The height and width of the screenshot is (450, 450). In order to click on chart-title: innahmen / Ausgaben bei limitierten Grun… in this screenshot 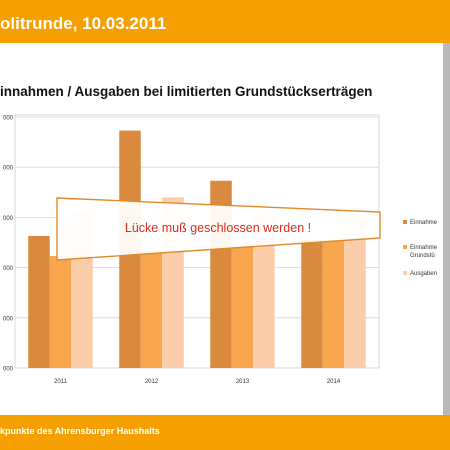, I will do `click(186, 91)`.